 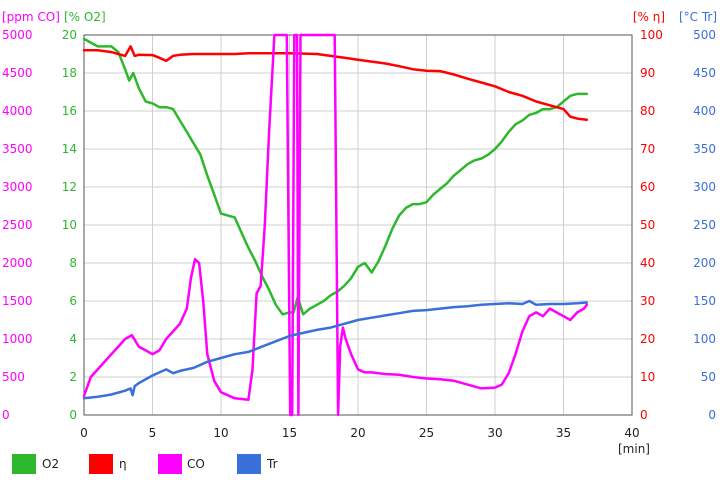 What do you see at coordinates (73, 263) in the screenshot?
I see `o2-tick-label: 8` at bounding box center [73, 263].